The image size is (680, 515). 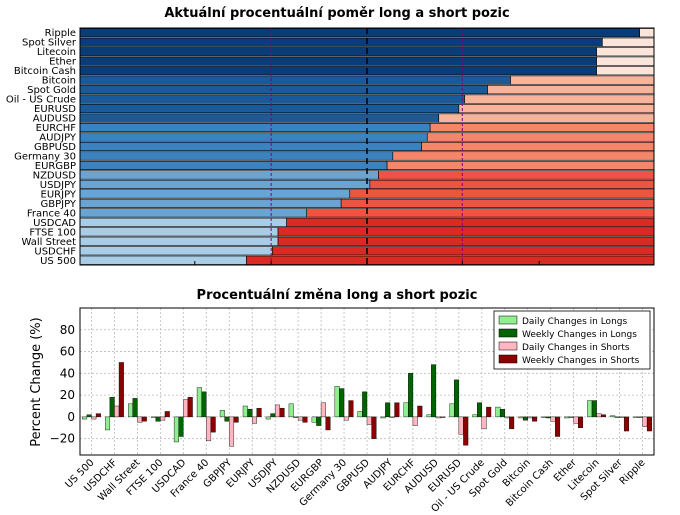 I want to click on category-label: Germany 30, so click(x=45, y=156).